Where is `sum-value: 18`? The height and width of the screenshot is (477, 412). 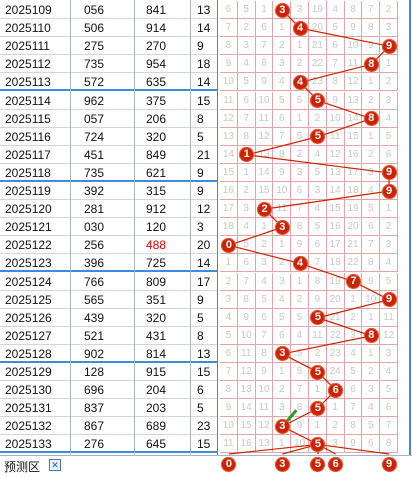
sum-value: 18 is located at coordinates (204, 64).